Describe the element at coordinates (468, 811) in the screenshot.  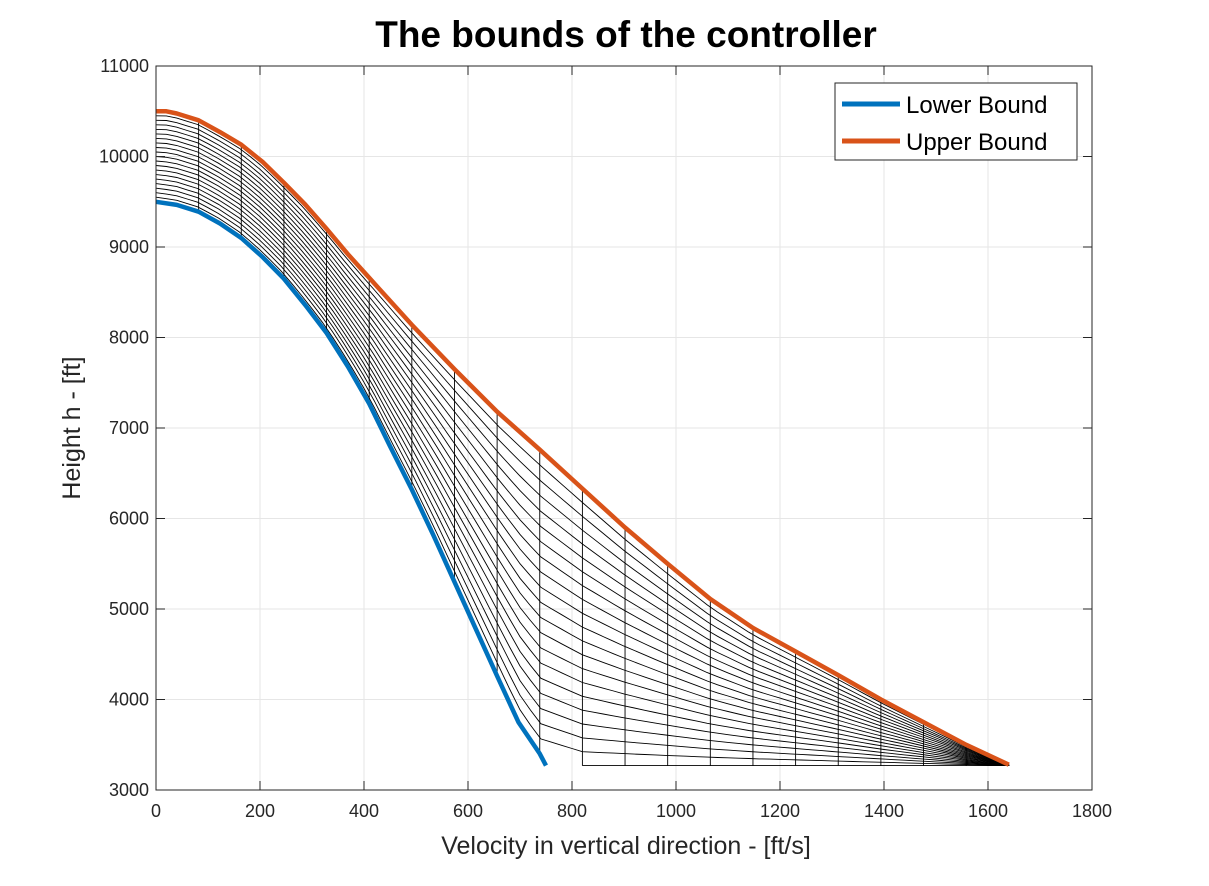
I see `x-tick-label: 600` at that location.